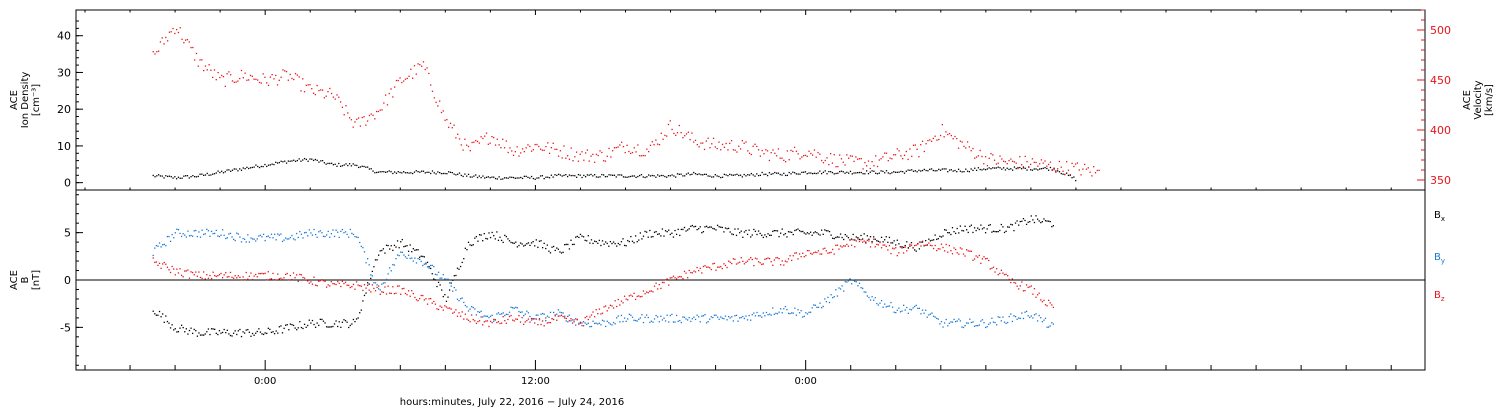 This screenshot has width=1500, height=410. Describe the element at coordinates (25, 100) in the screenshot. I see `density-axis-label: ACE Ion Density [cm⁻³]` at that location.